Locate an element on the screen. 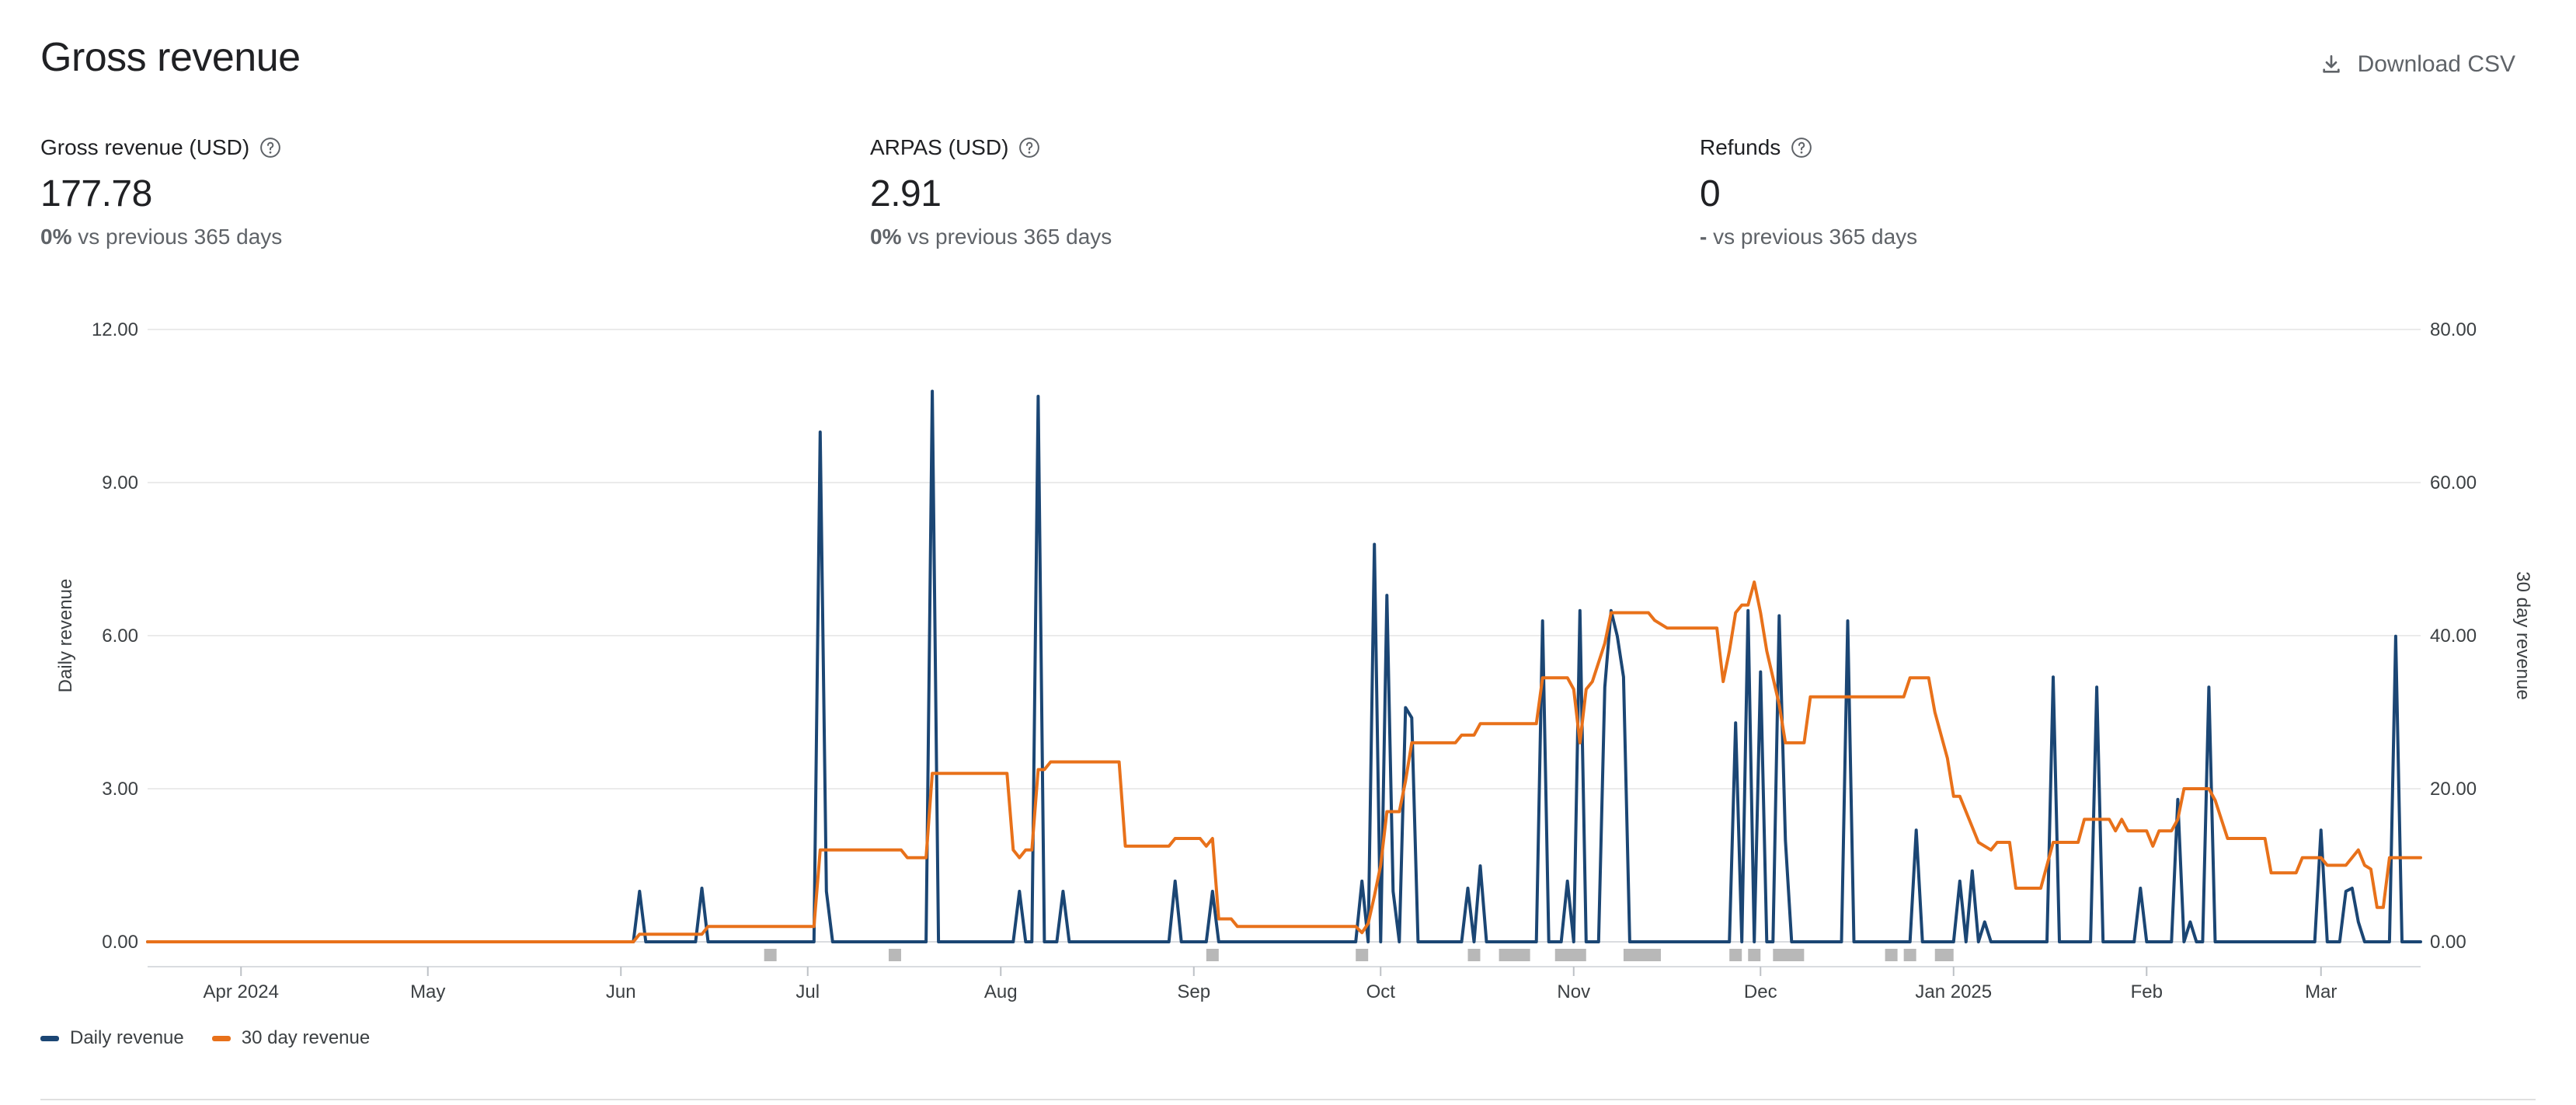  y-left-tick-label: 12.00 is located at coordinates (115, 330).